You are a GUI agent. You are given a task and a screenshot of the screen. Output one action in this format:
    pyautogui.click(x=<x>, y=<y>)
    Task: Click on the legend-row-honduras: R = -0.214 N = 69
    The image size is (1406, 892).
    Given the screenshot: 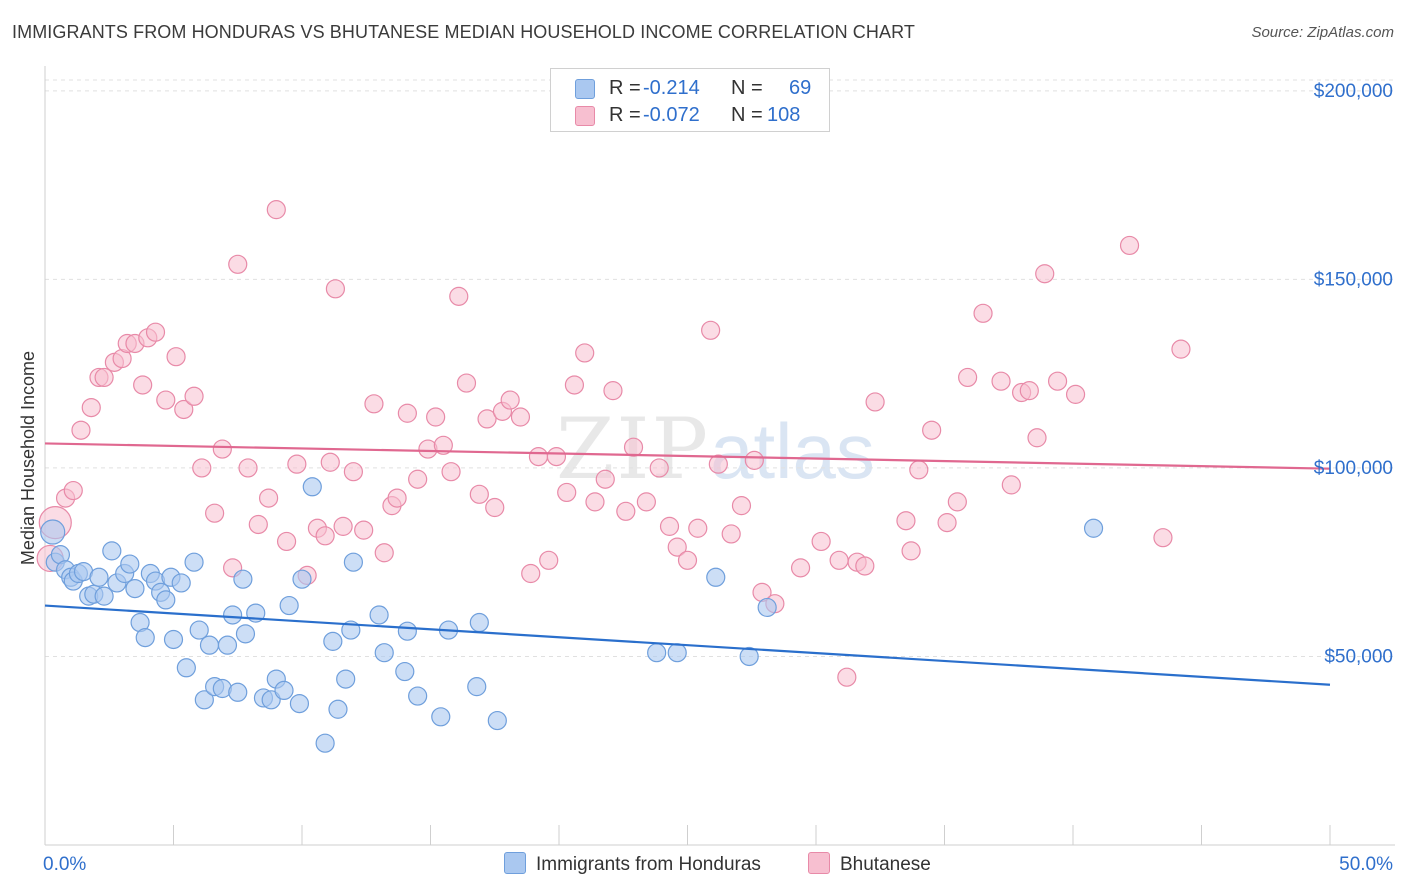 What is the action you would take?
    pyautogui.click(x=690, y=88)
    